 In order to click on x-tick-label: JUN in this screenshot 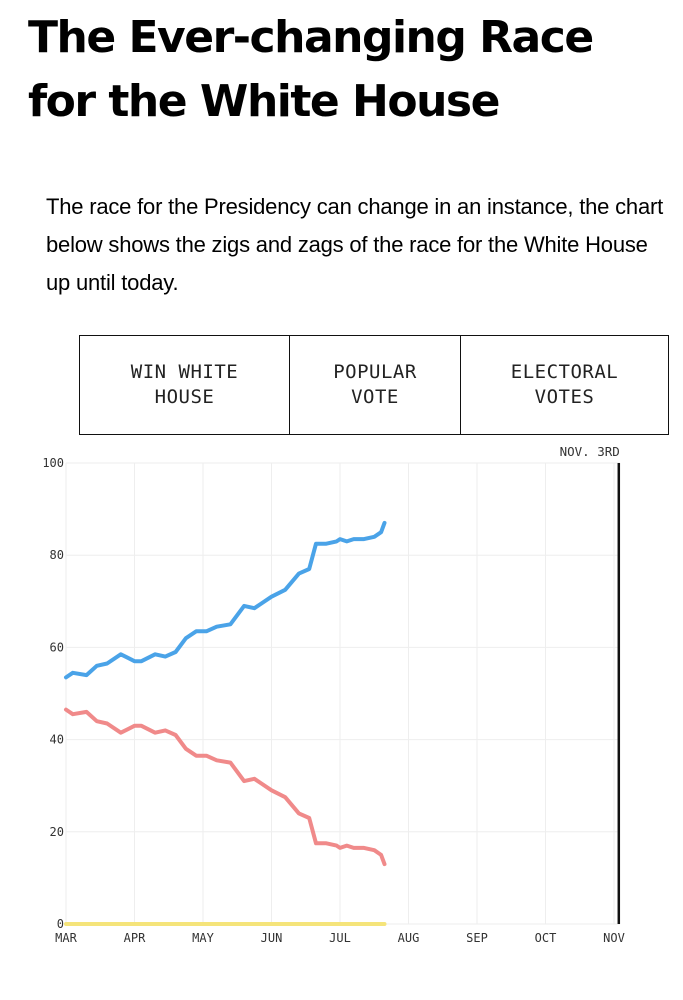, I will do `click(272, 938)`.